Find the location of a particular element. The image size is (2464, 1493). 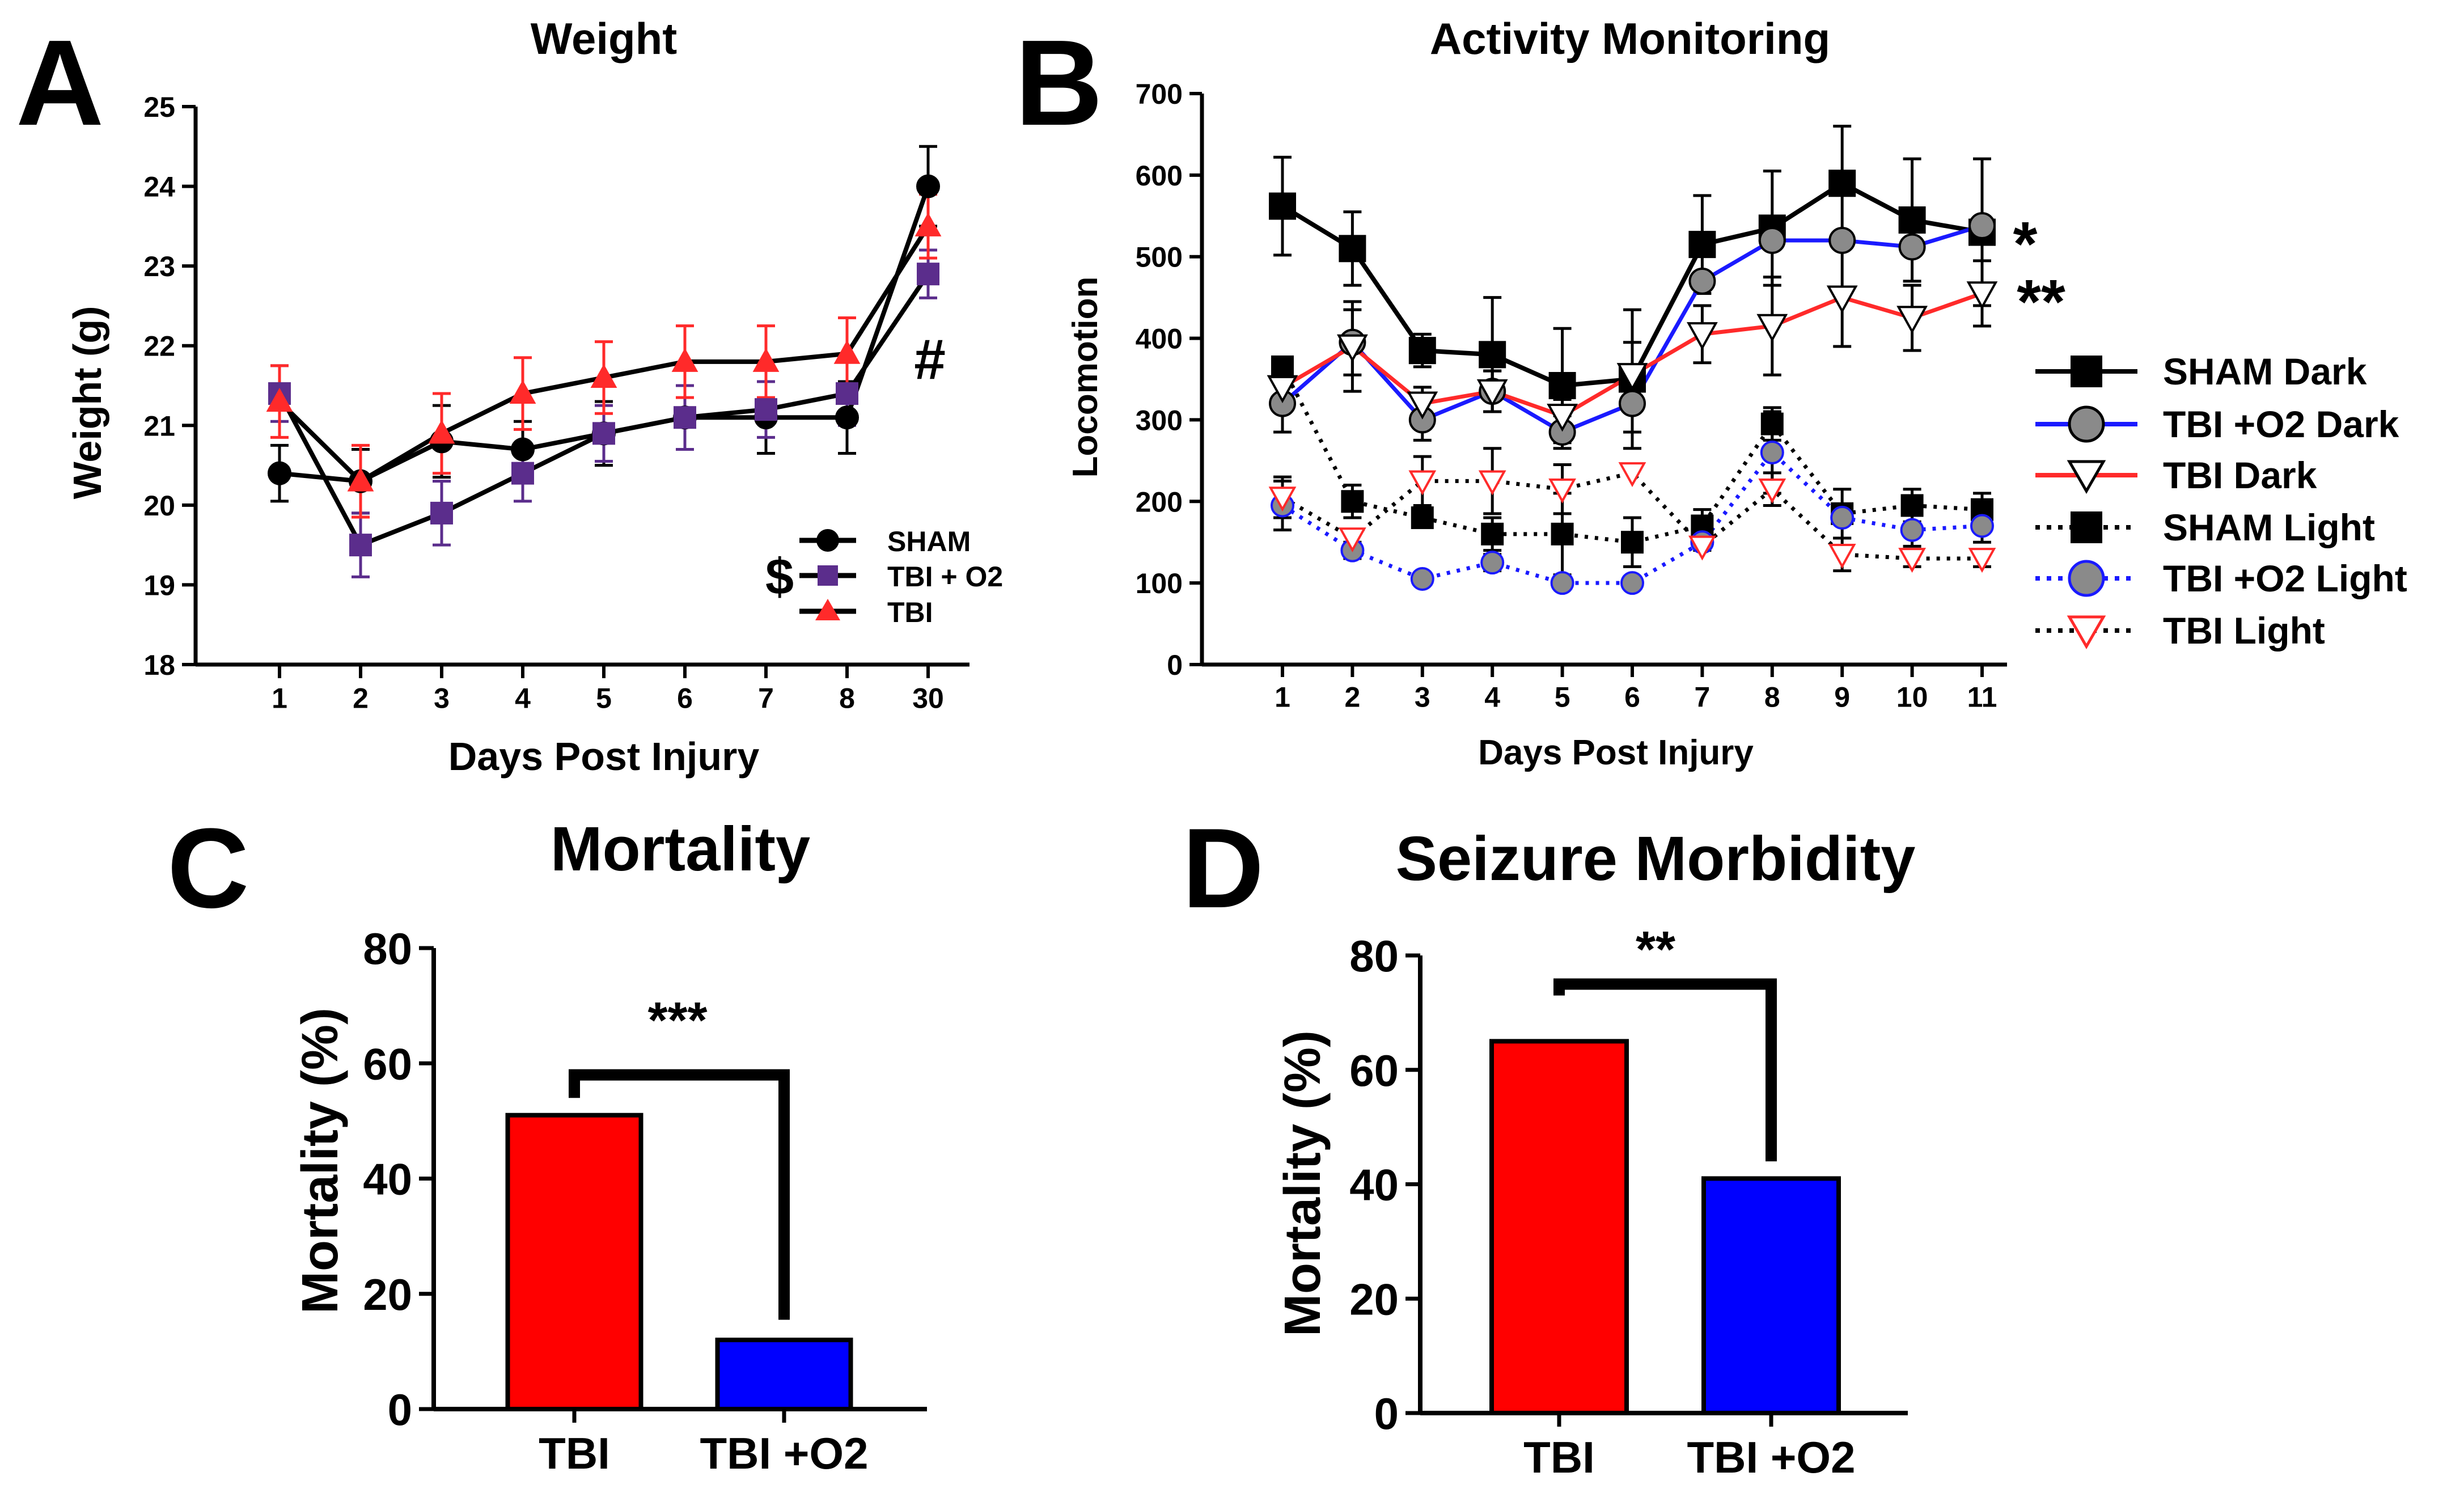

panel-c-ylabel: Mortality (%) is located at coordinates (320, 1161).